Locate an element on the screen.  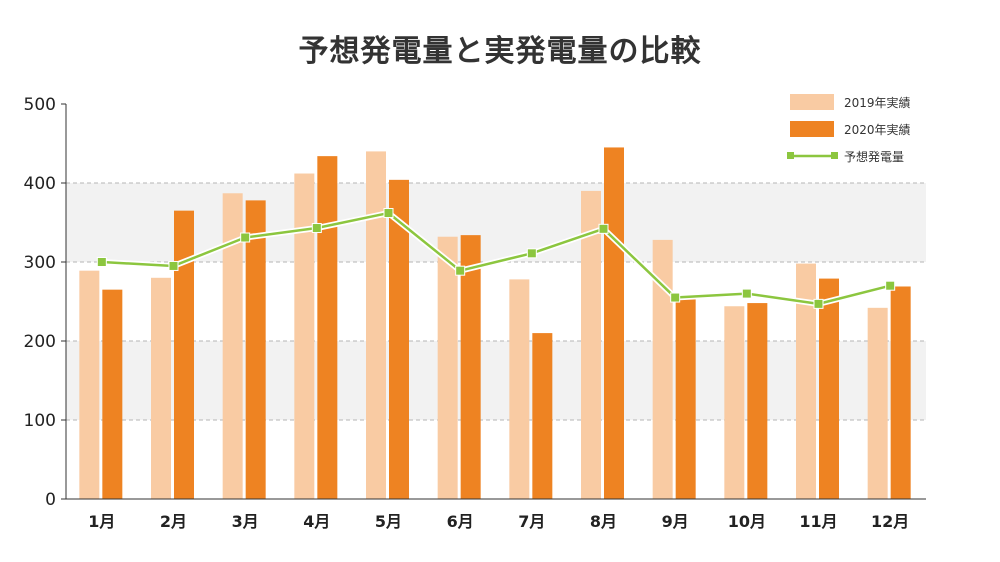
x-tick-label: 2月 is located at coordinates (173, 521).